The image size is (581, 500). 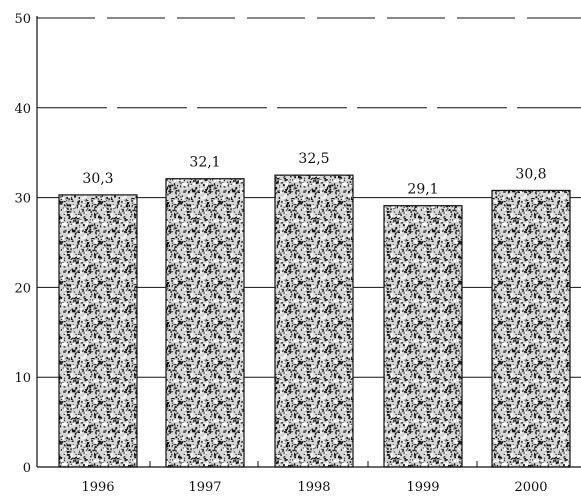 I want to click on y-tick-label-30: 30, so click(x=22, y=199).